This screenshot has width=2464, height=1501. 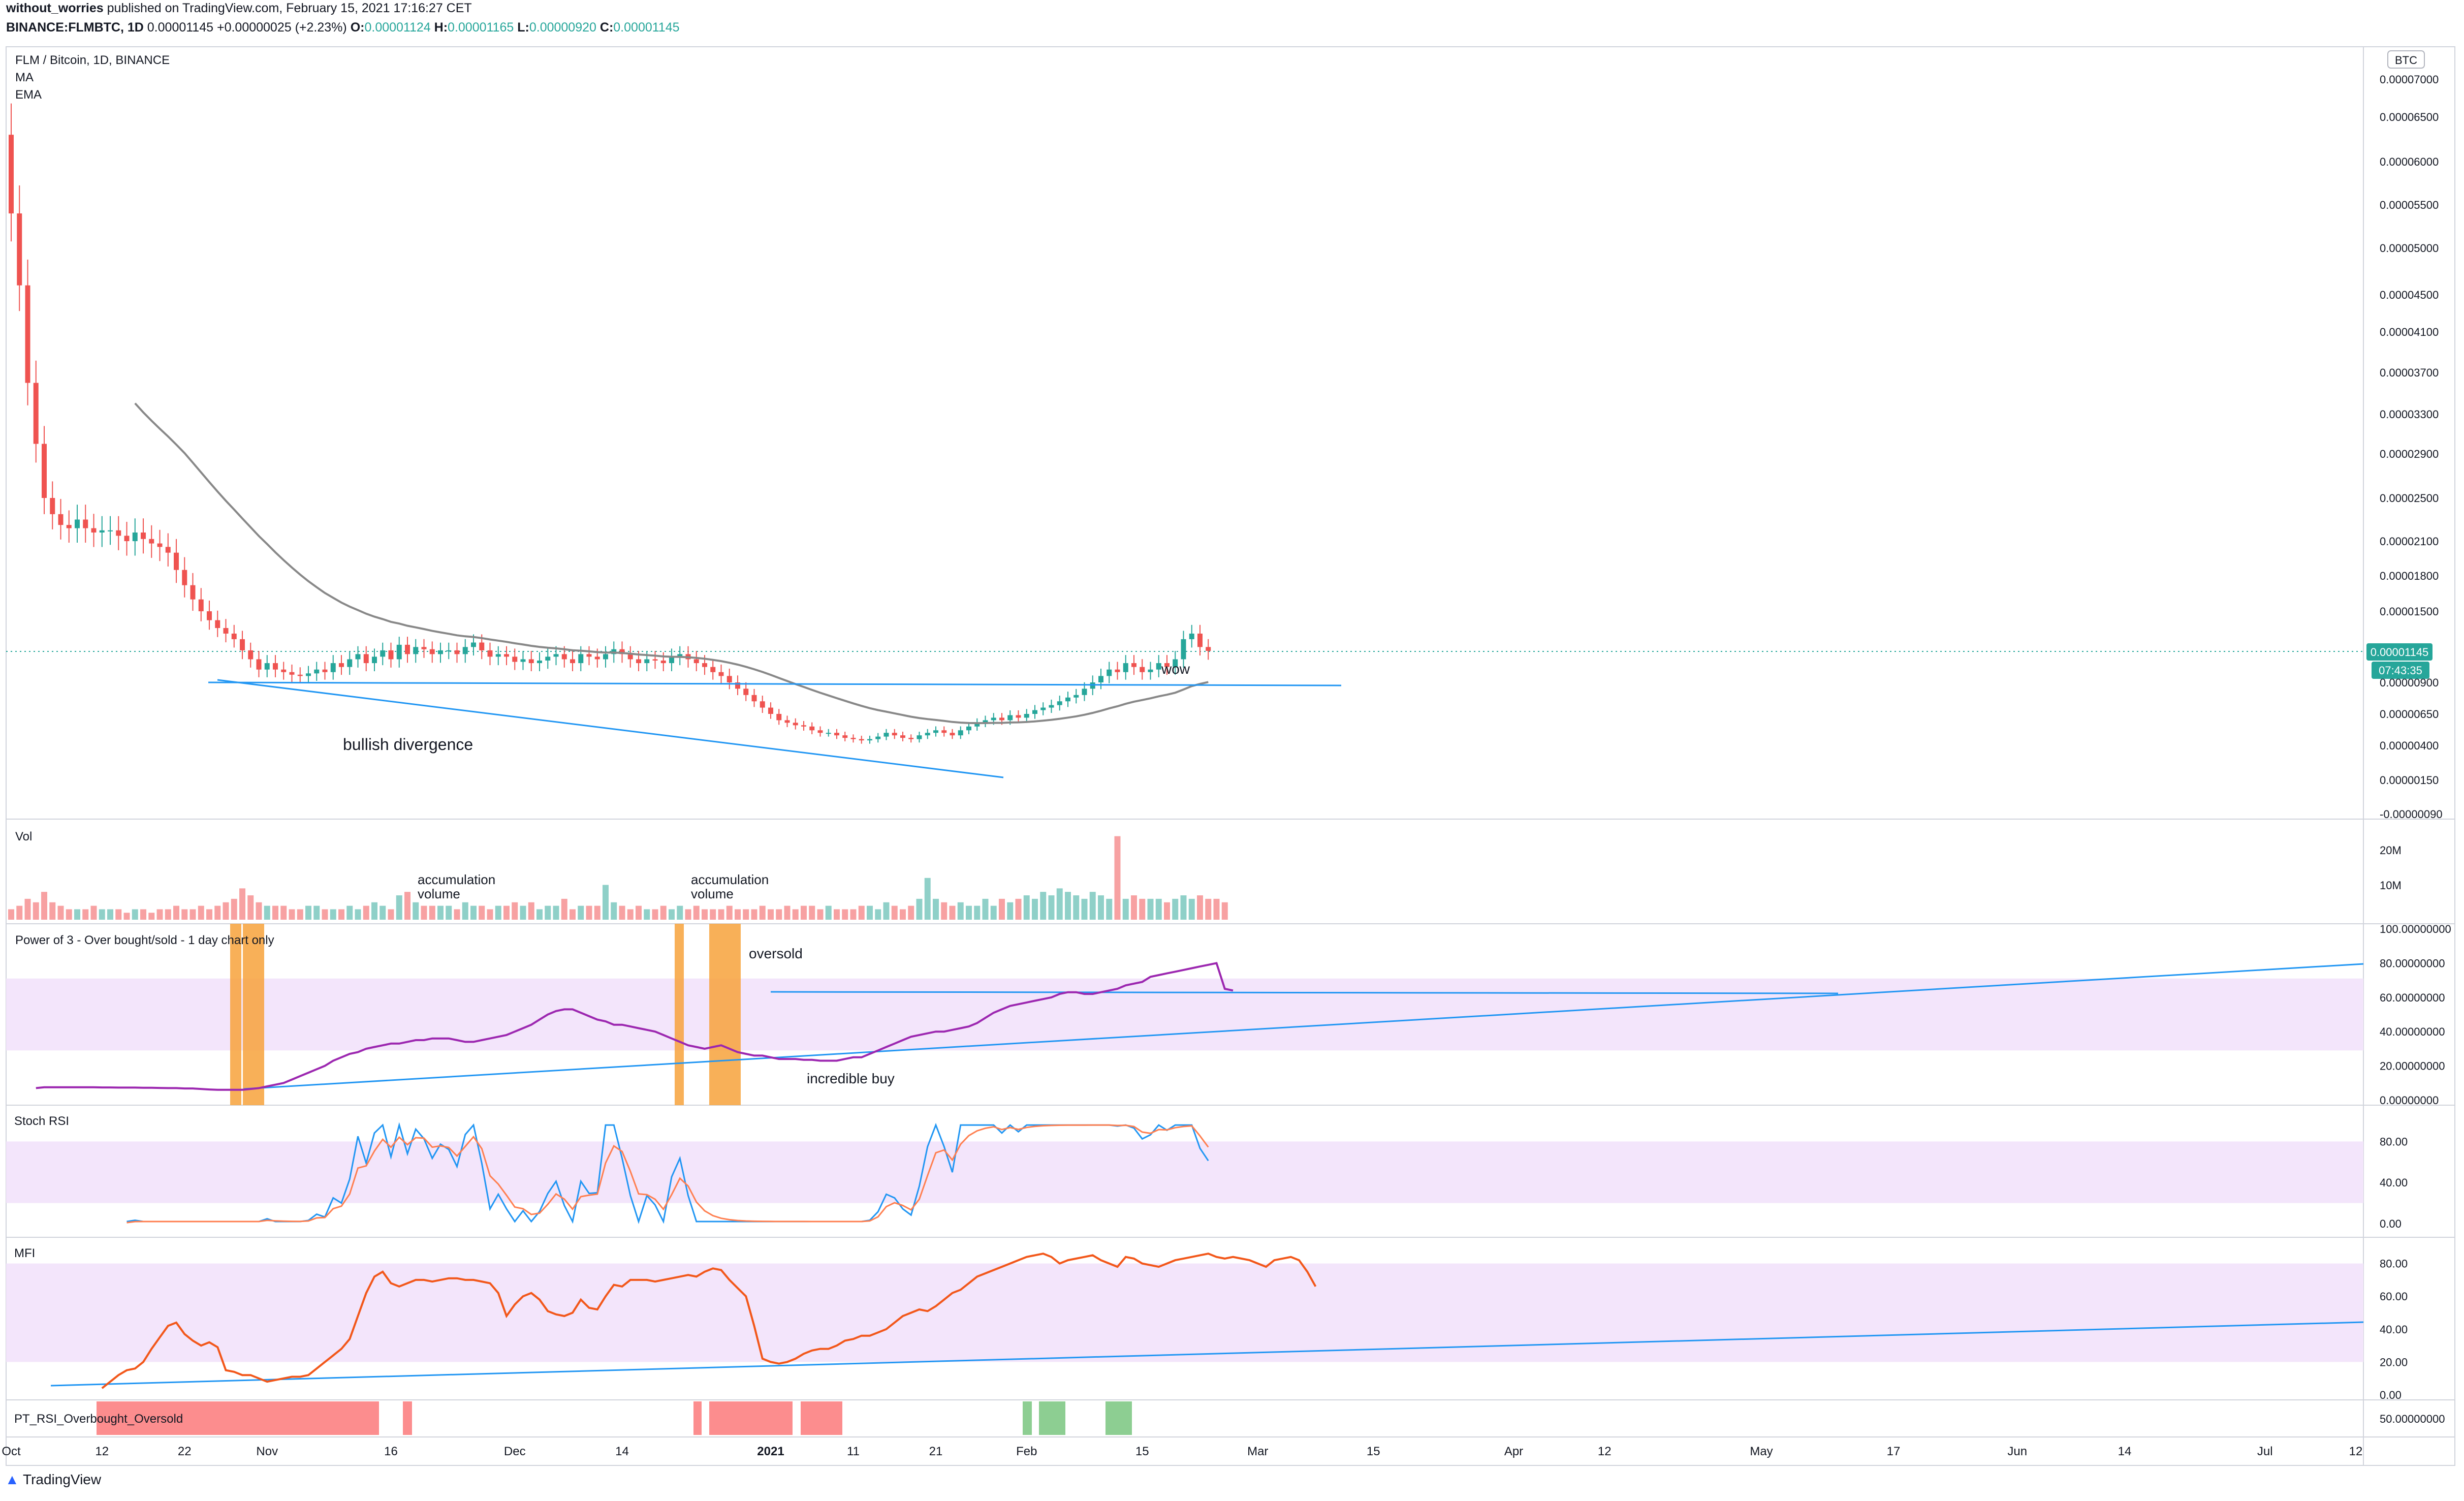 I want to click on price-tick-label: 0.00007000, so click(x=2410, y=80).